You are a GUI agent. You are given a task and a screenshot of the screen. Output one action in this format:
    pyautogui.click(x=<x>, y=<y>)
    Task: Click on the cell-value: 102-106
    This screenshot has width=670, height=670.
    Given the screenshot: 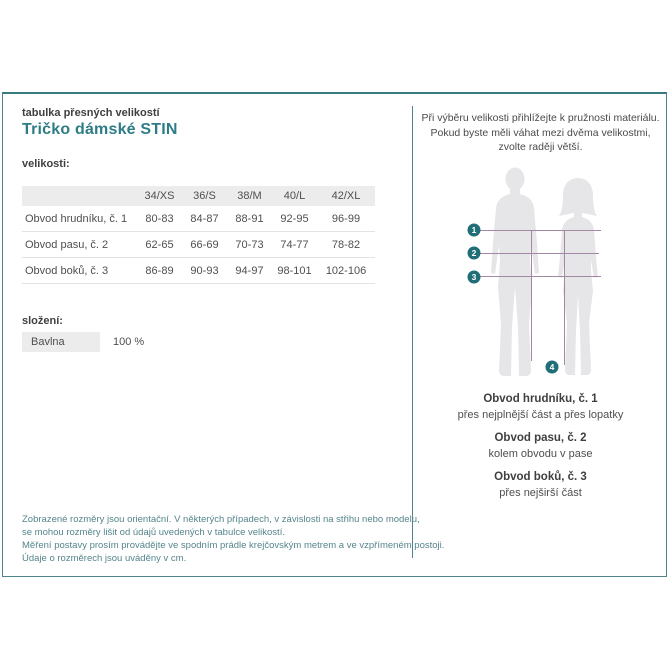 What is the action you would take?
    pyautogui.click(x=346, y=270)
    